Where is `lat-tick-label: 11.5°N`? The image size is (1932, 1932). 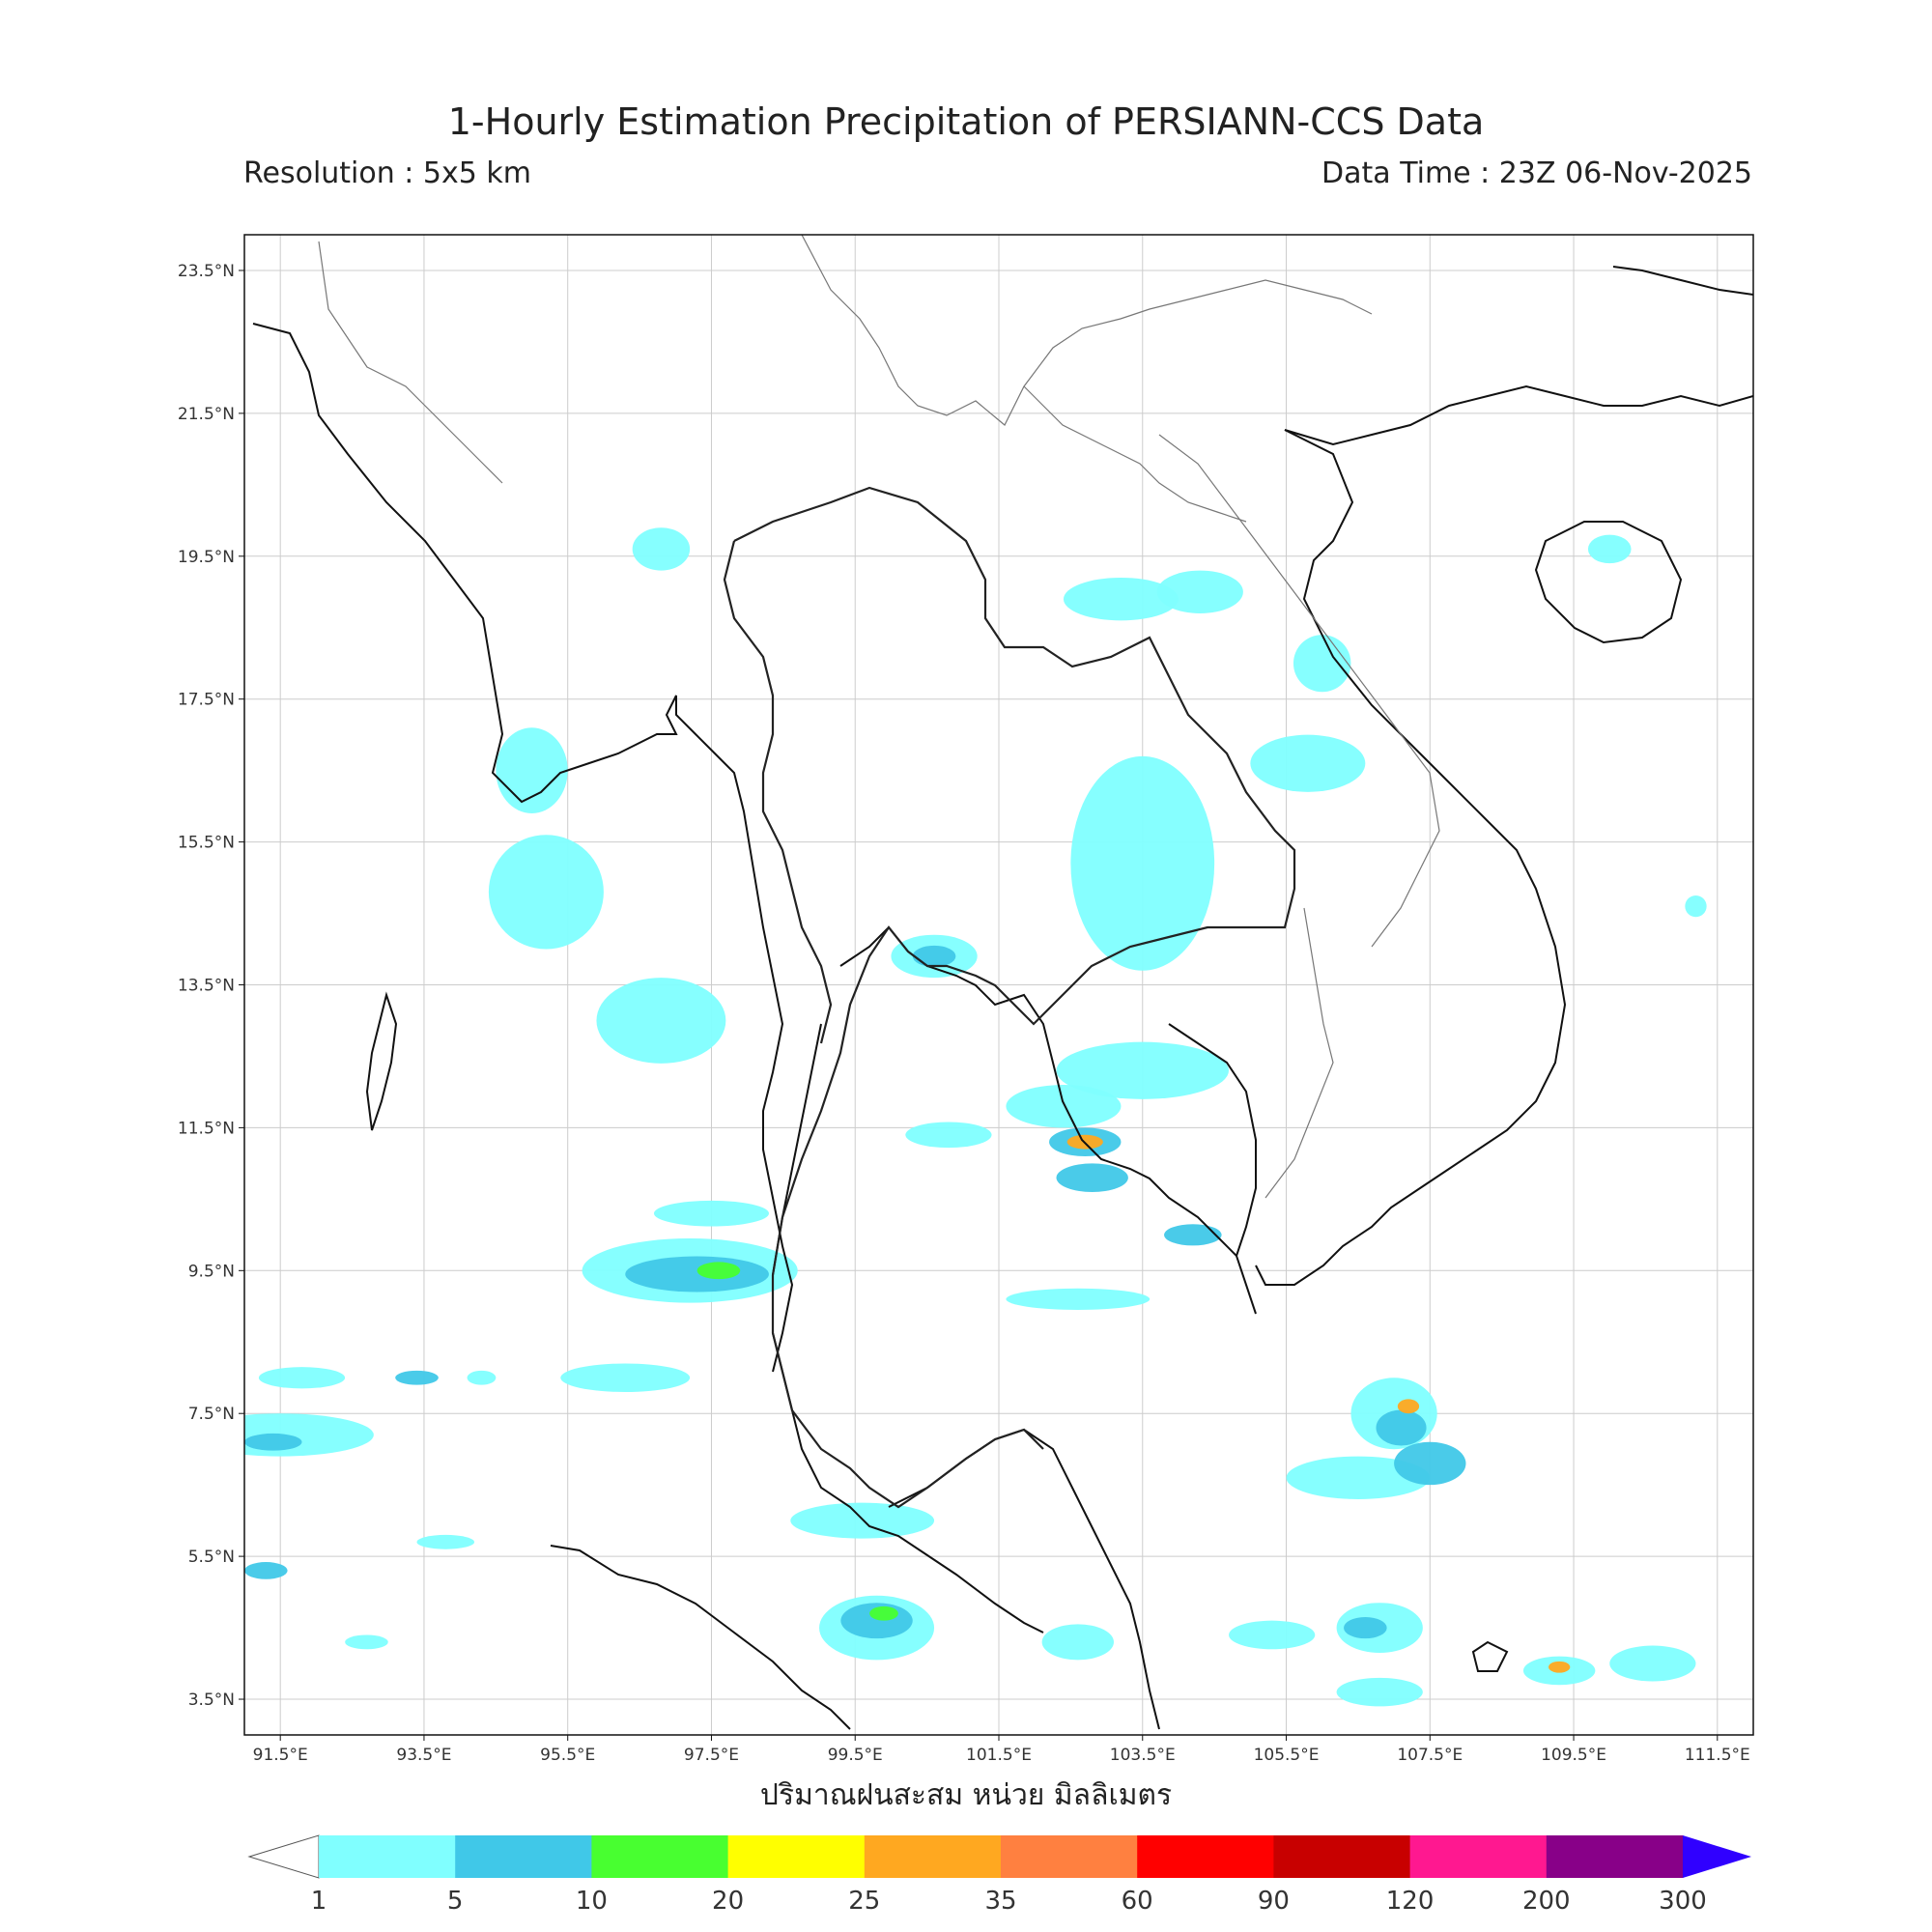
lat-tick-label: 11.5°N is located at coordinates (206, 1128).